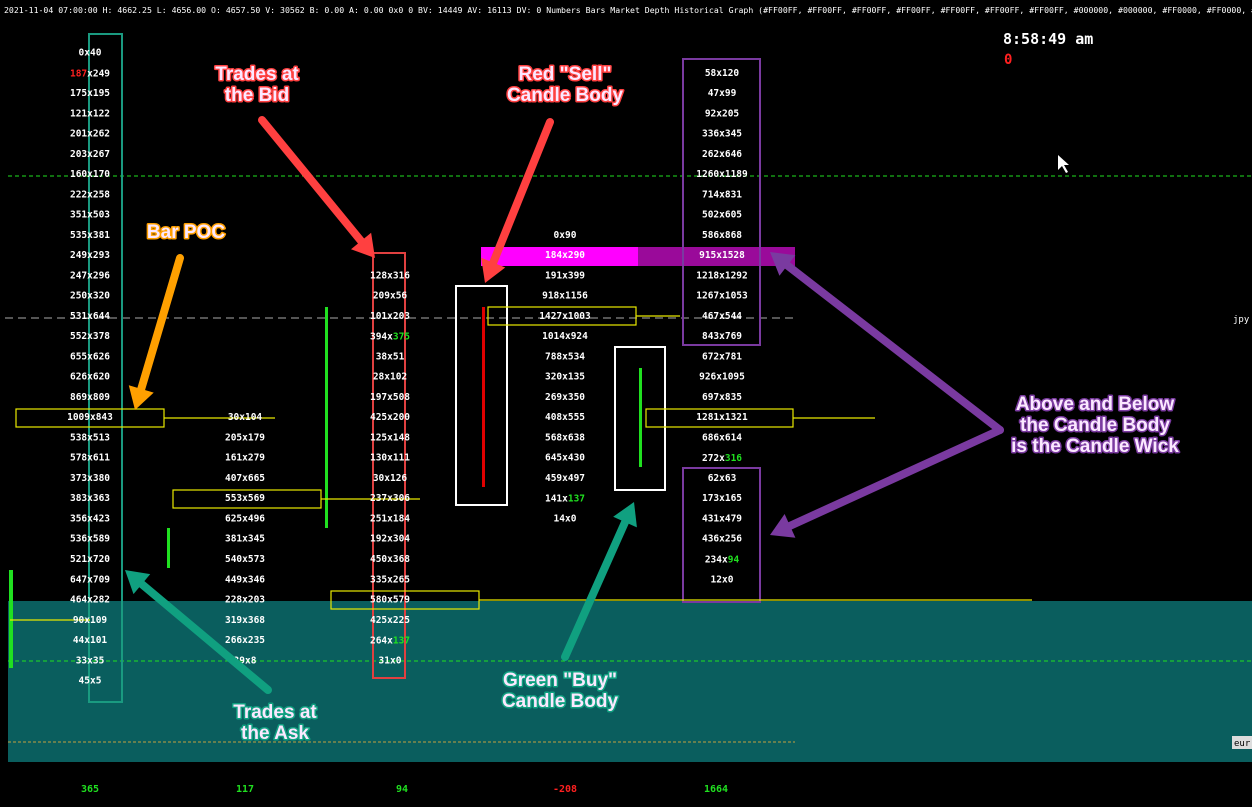  I want to click on annotation: the Bid, so click(257, 95).